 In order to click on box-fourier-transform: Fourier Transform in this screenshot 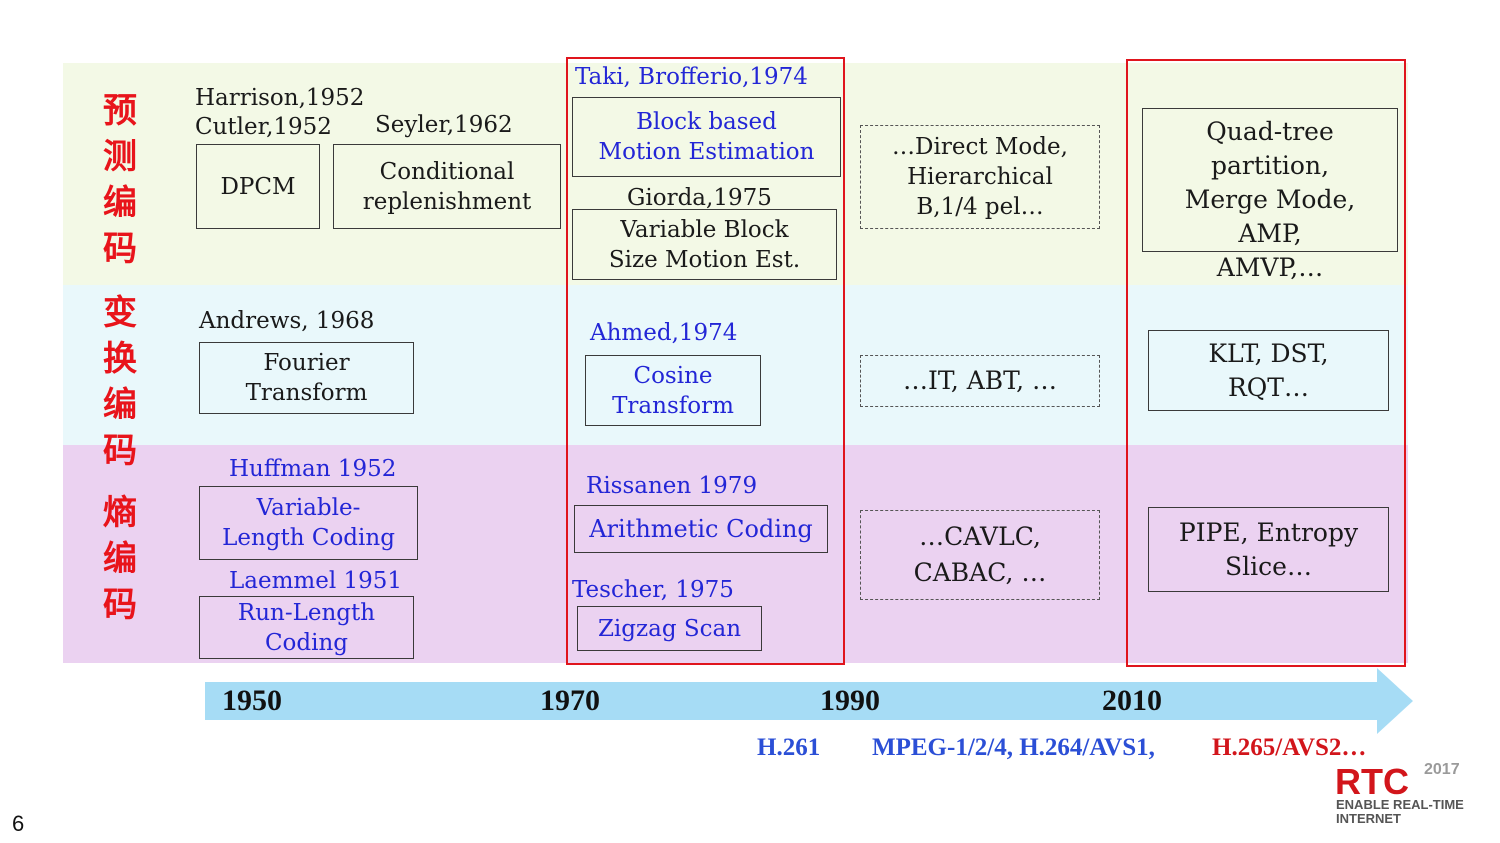, I will do `click(306, 378)`.